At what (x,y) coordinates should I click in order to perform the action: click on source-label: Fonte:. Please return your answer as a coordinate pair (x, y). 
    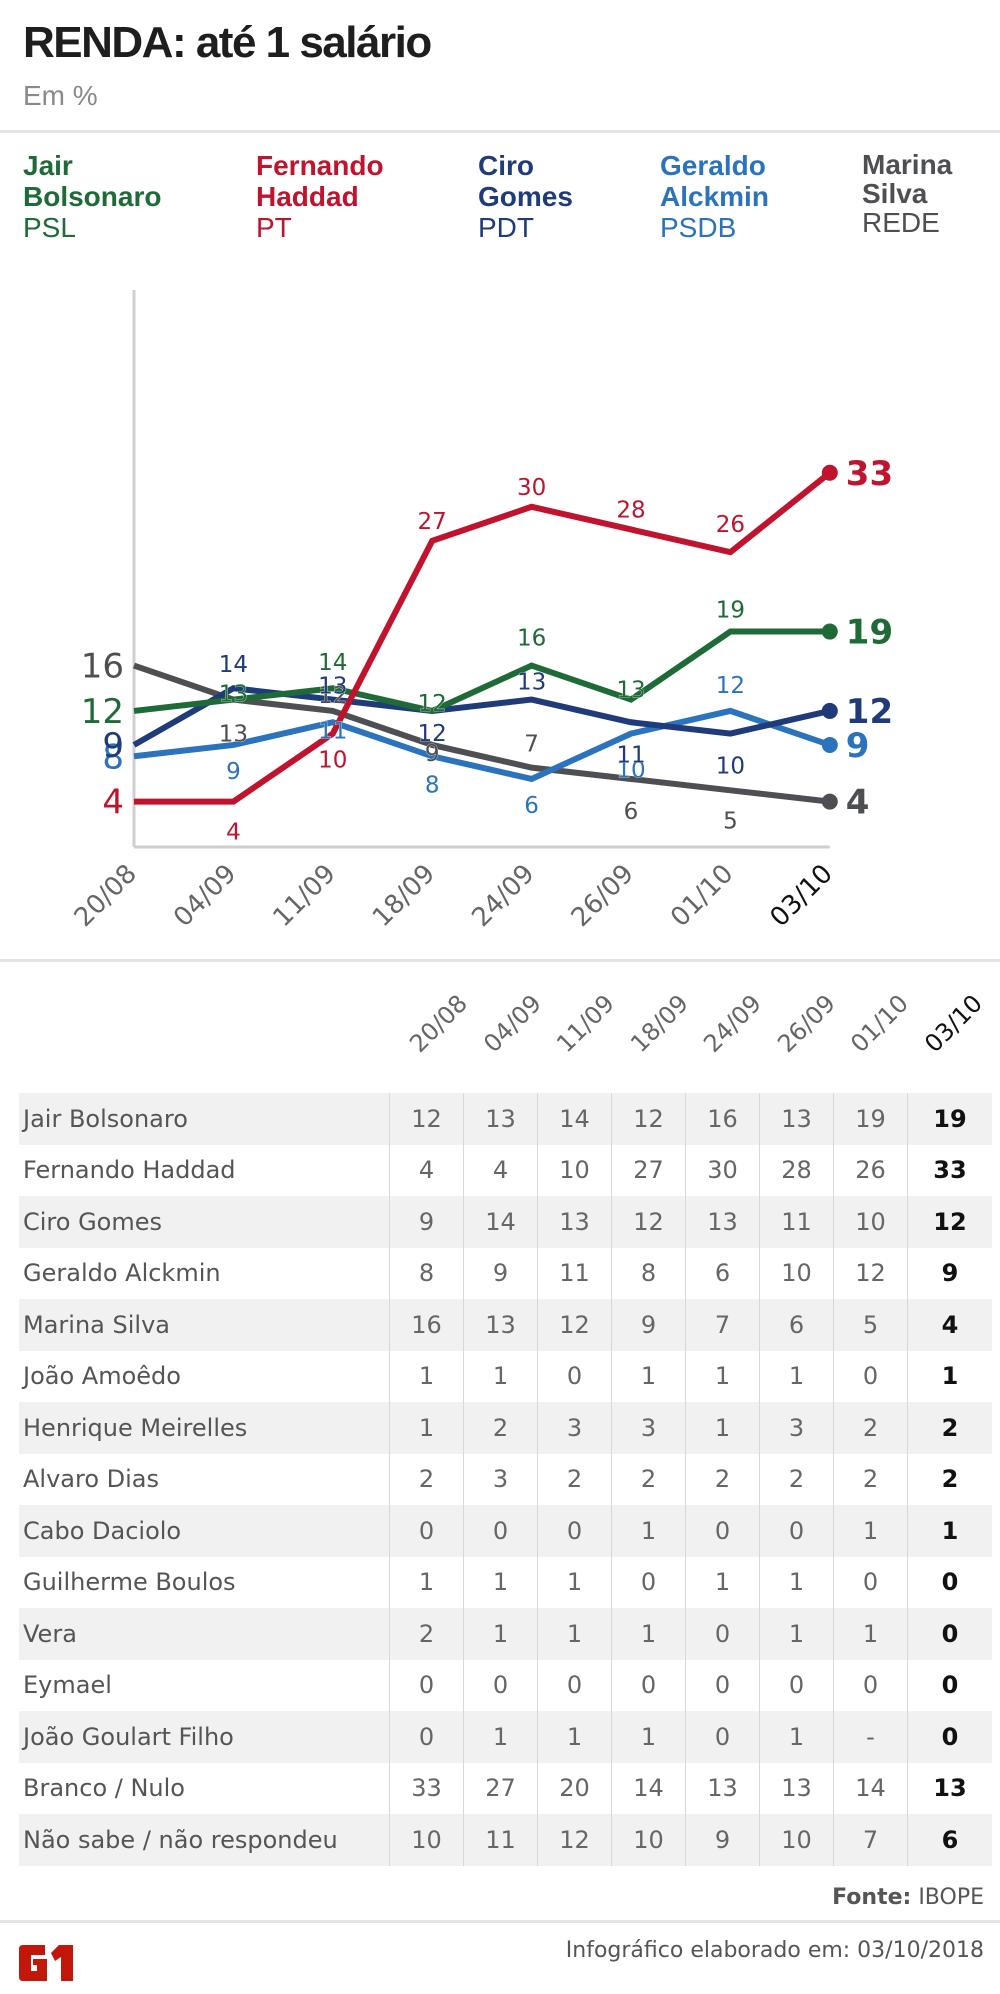
    Looking at the image, I should click on (872, 1897).